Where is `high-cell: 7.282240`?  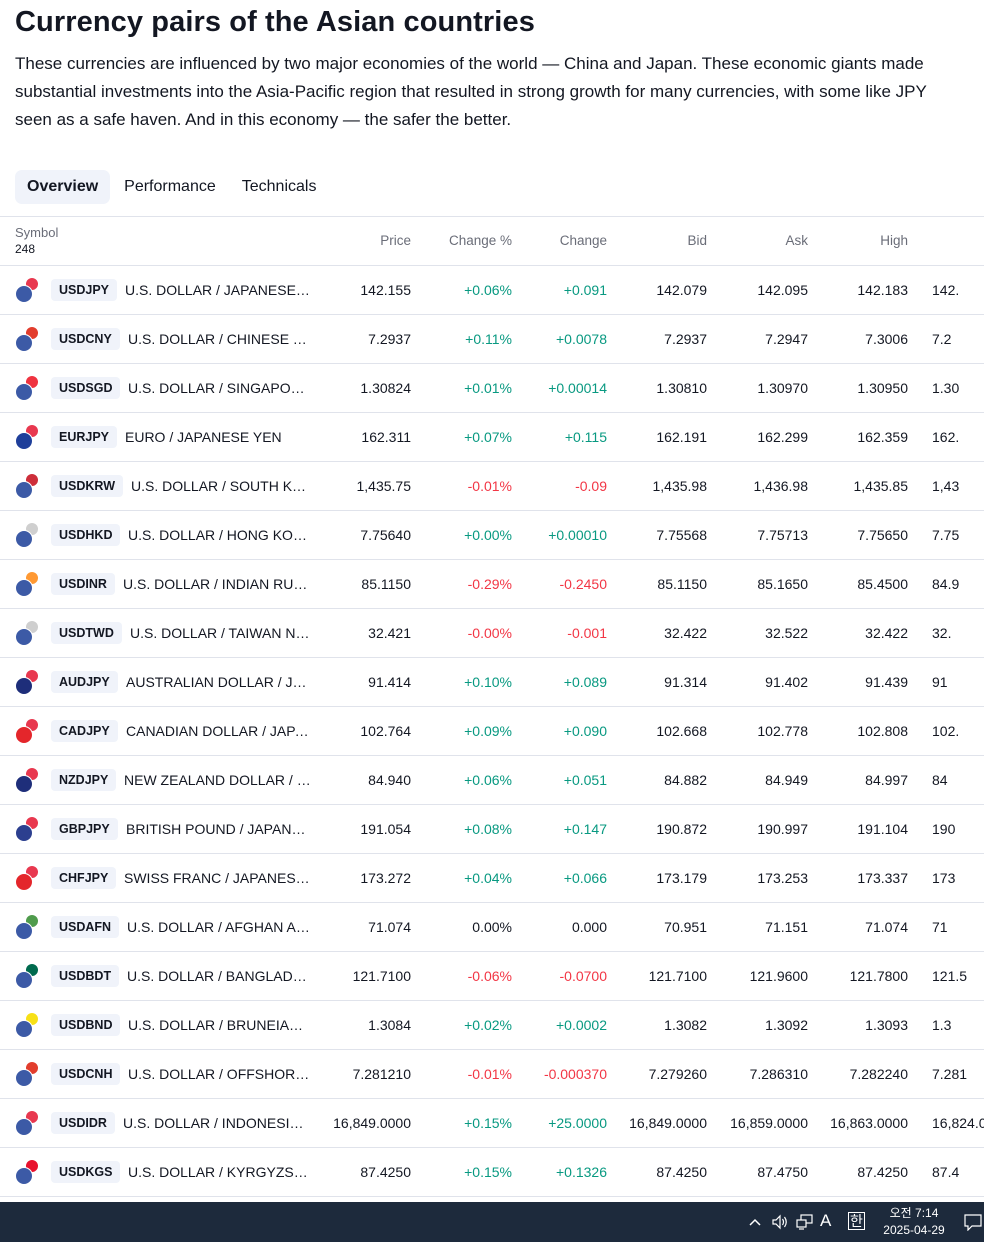
high-cell: 7.282240 is located at coordinates (878, 1074).